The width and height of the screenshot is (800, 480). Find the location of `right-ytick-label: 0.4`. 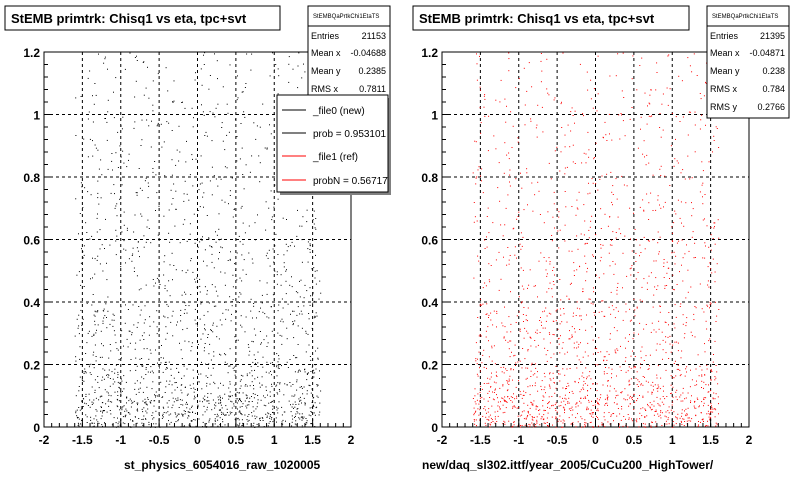

right-ytick-label: 0.4 is located at coordinates (429, 303).